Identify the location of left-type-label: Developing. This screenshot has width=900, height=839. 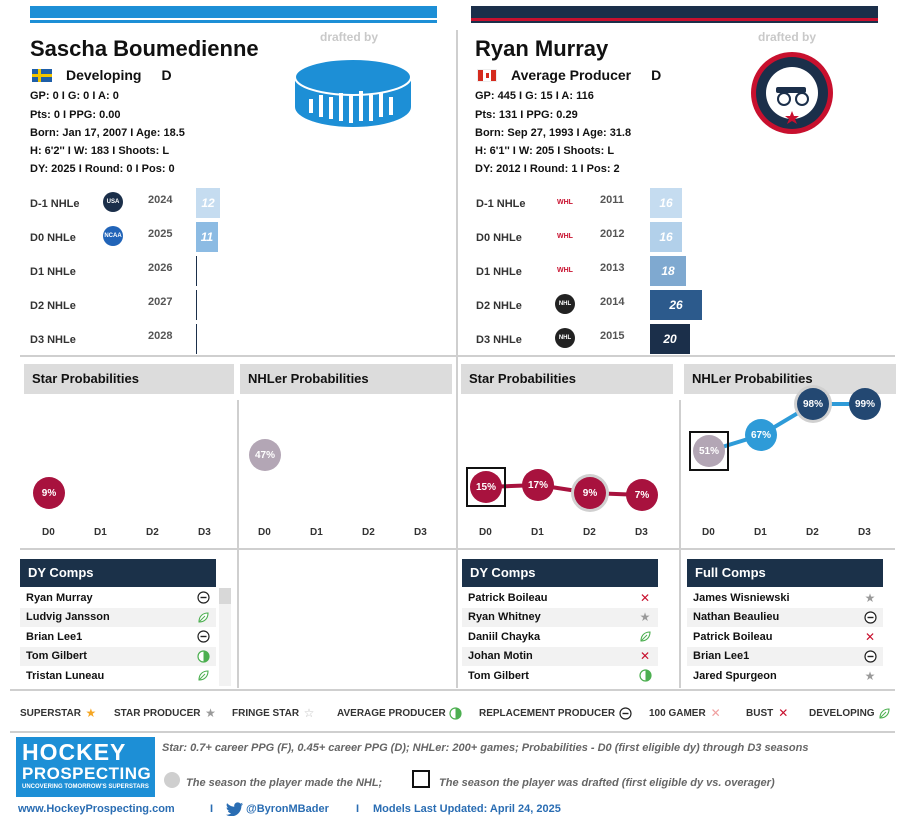
(104, 75).